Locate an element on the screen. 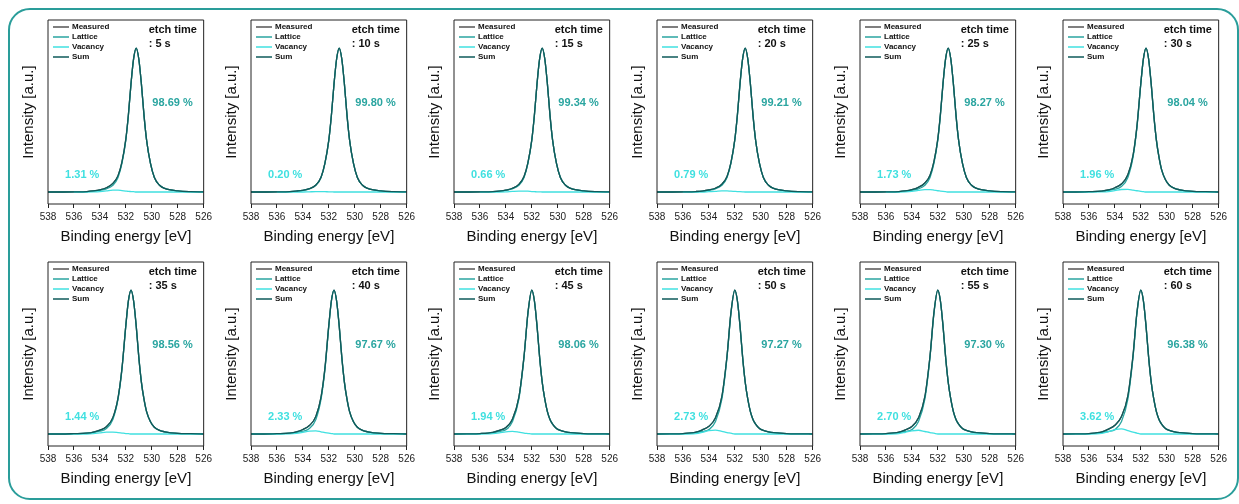 This screenshot has height=504, width=1239. annotation: 99.80 % is located at coordinates (375, 101).